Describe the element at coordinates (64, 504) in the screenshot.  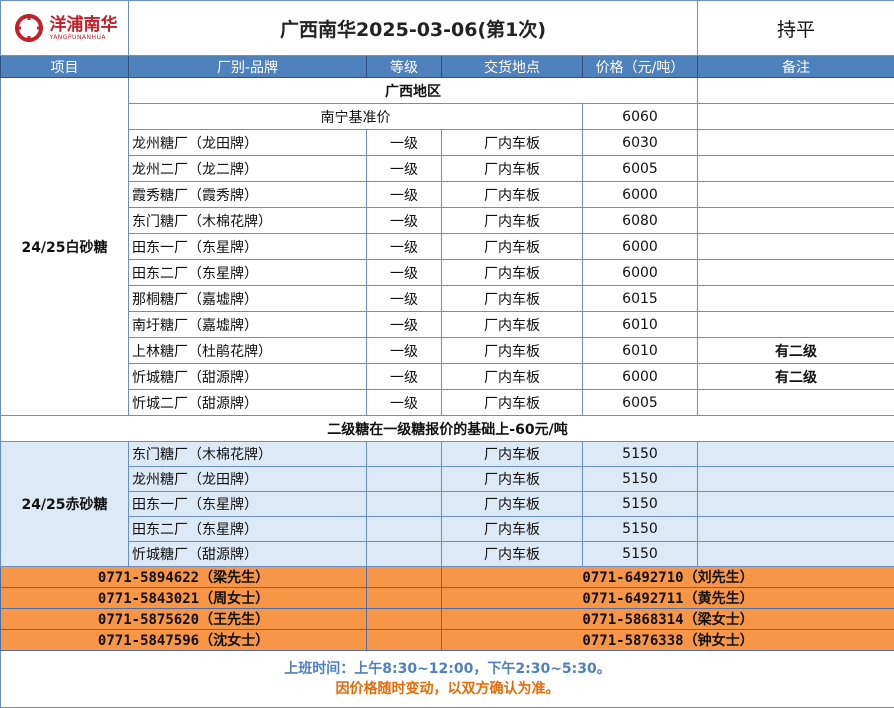
I see `category-red-sugar: 24/25赤砂糖` at that location.